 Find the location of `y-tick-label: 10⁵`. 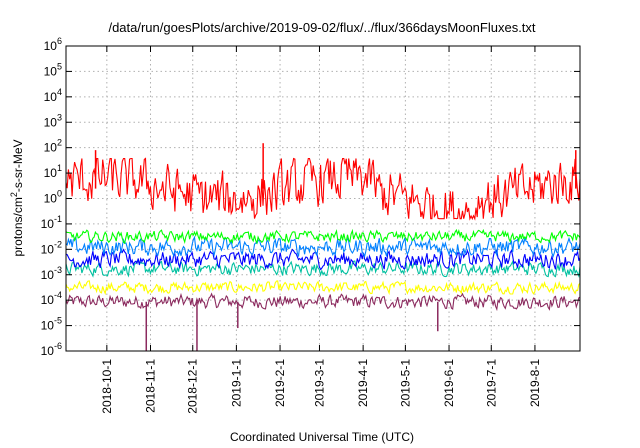

y-tick-label: 10⁵ is located at coordinates (53, 69).